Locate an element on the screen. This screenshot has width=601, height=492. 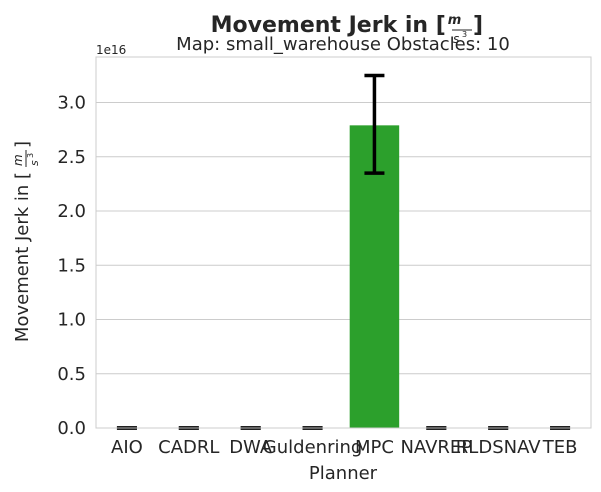
y-axis-label-fraction-numerator: m is located at coordinates (18, 160).